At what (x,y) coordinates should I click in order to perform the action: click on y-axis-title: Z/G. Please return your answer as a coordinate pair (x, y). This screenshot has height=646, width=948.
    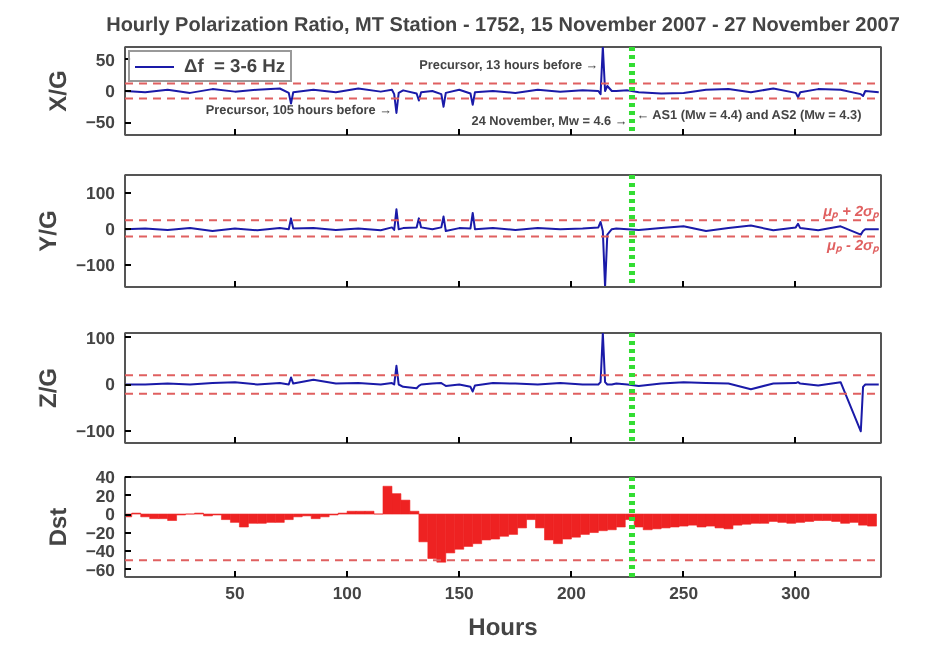
    Looking at the image, I should click on (48, 388).